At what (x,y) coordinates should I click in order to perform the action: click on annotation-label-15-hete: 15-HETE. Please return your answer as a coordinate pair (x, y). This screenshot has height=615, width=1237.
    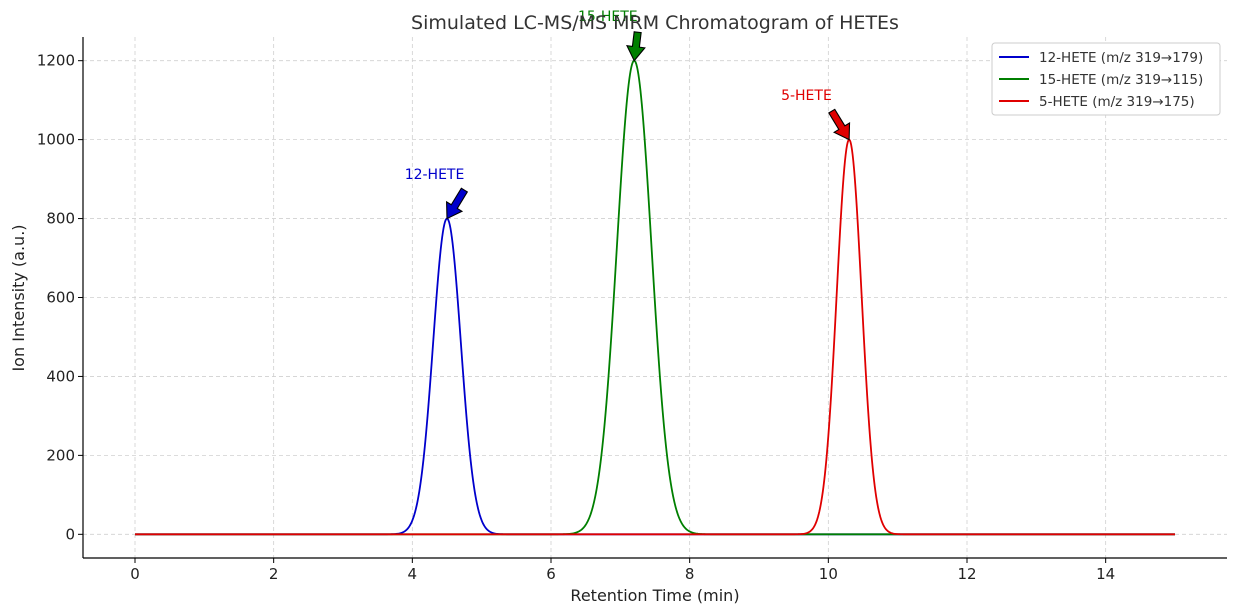
    Looking at the image, I should click on (608, 17).